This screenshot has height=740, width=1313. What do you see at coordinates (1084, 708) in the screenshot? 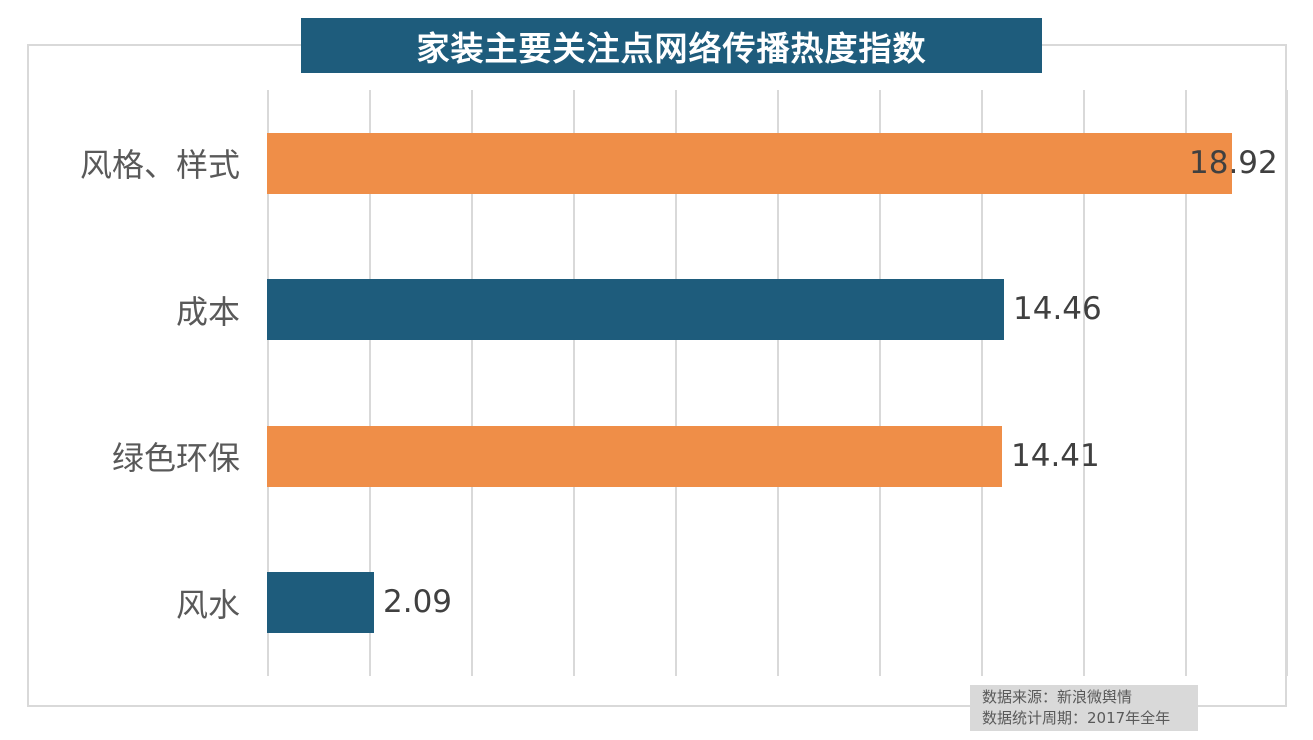
I see `source-note: 数据来源：新浪微舆情 数据统计周期：2017年全年` at bounding box center [1084, 708].